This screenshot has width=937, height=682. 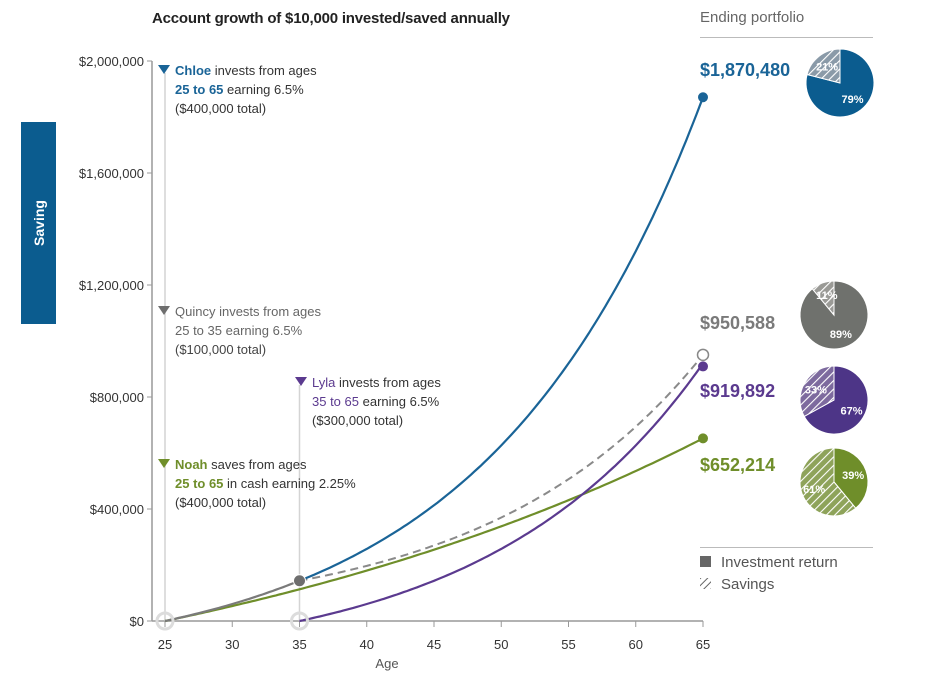 I want to click on pie-quincy: 89% 11%, so click(x=834, y=315).